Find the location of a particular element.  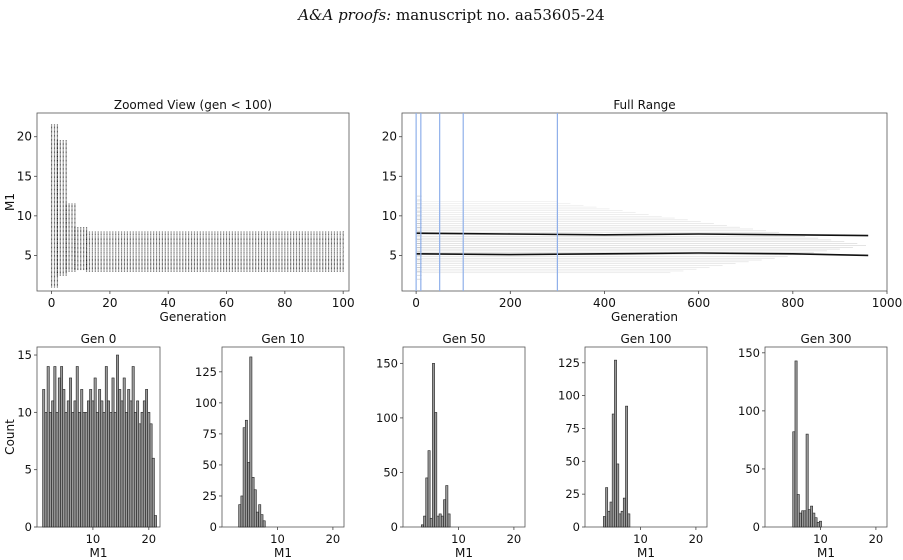

page-header: A&A proofs: manuscript no. aa53605-24 is located at coordinates (451, 15).